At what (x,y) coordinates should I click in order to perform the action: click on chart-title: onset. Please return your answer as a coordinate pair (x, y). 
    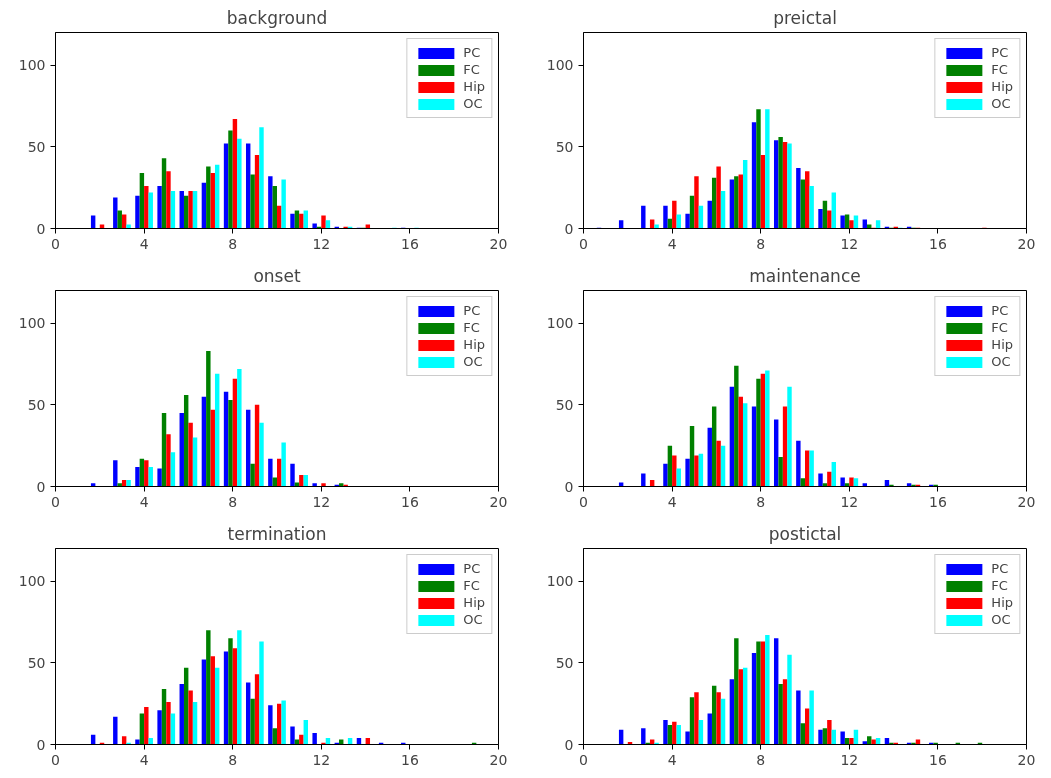
    Looking at the image, I should click on (277, 275).